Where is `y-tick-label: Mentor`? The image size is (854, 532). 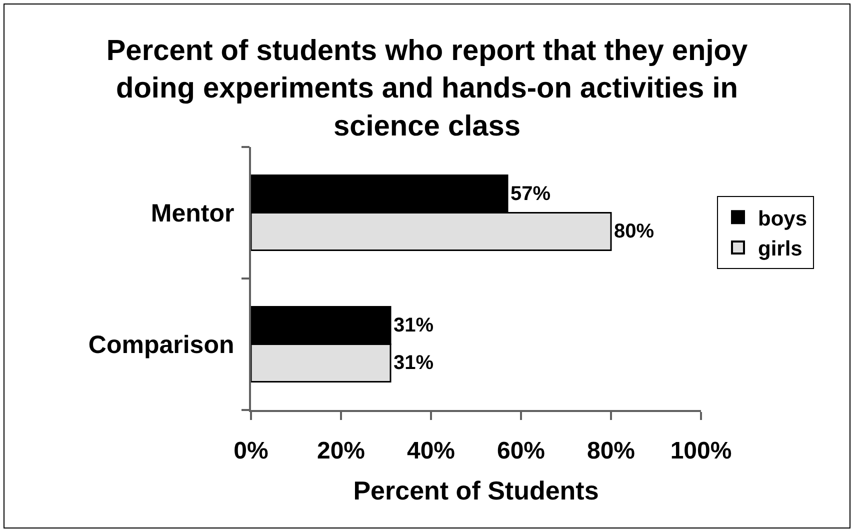
y-tick-label: Mentor is located at coordinates (192, 214).